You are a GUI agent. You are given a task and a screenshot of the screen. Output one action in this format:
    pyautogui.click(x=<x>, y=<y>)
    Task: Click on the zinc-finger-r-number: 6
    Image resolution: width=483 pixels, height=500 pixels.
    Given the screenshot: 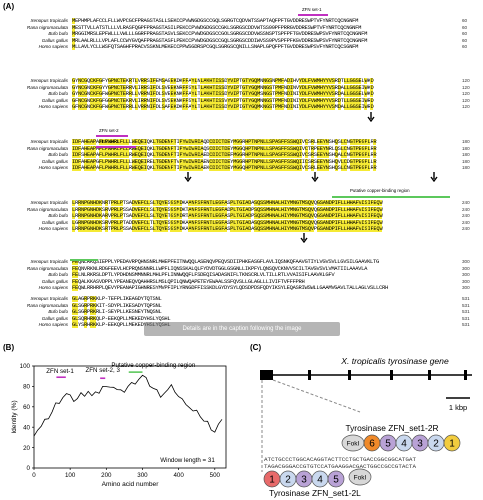 What is the action you would take?
    pyautogui.click(x=372, y=444)
    